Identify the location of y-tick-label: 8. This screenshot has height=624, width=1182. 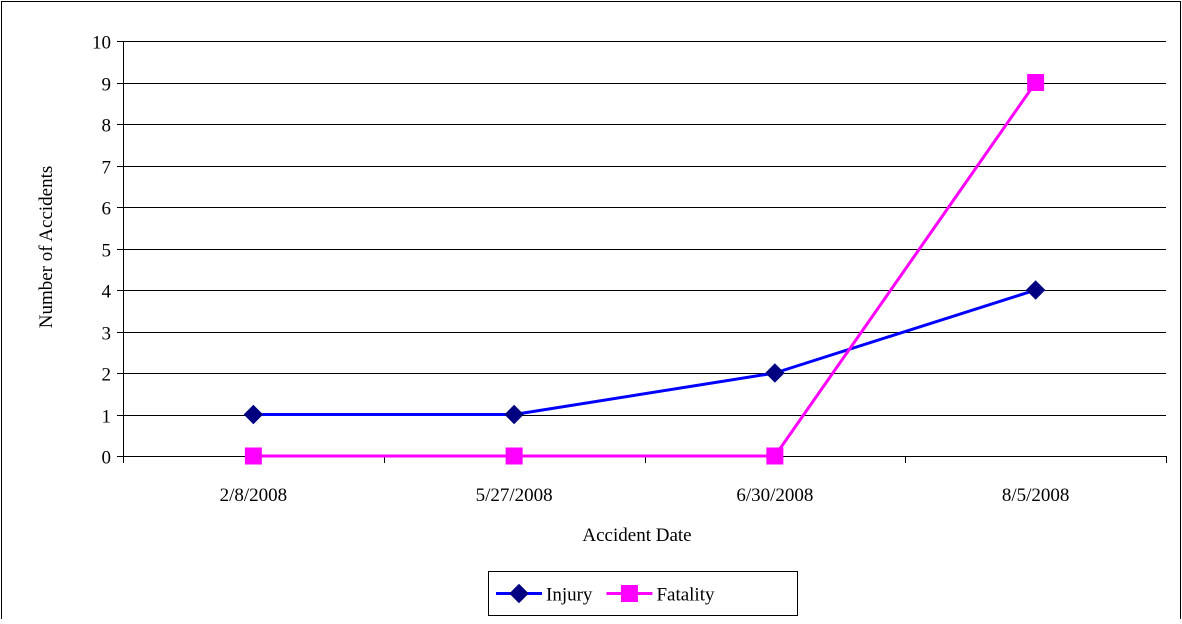
(107, 126).